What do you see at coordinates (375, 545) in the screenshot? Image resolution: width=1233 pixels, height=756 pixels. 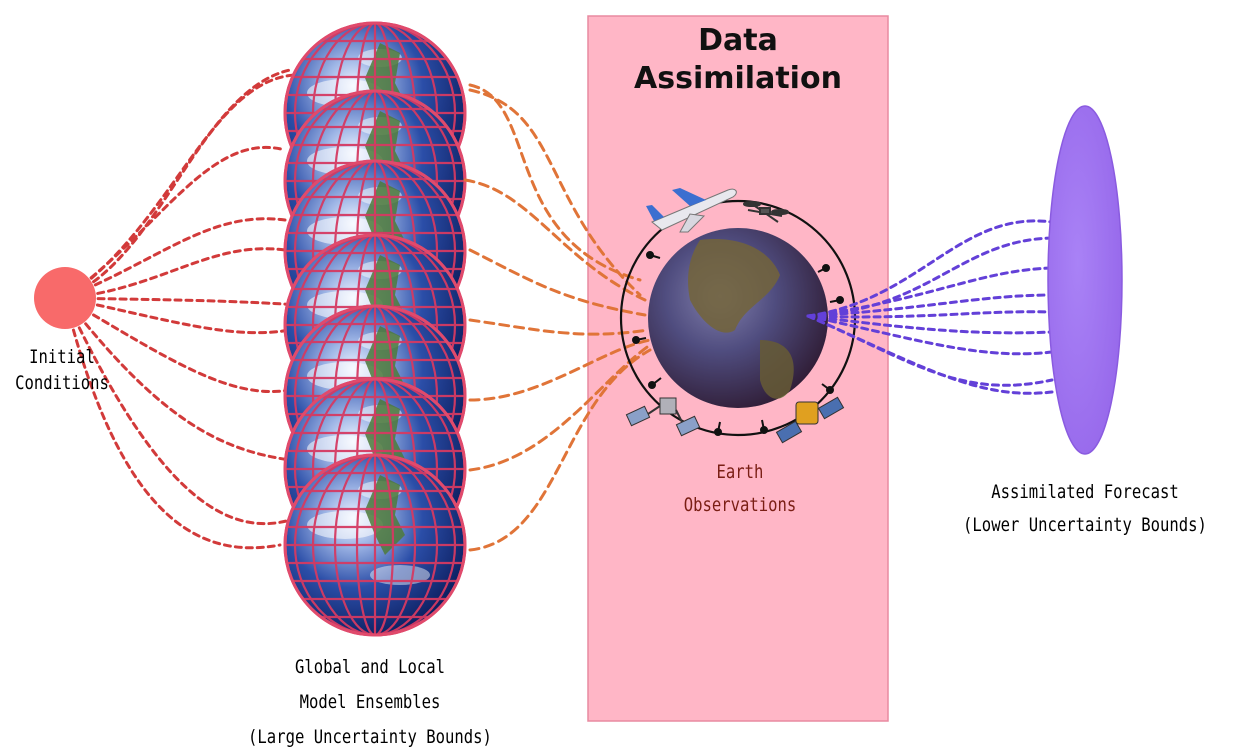 I see `earth-globe-grid-icon` at bounding box center [375, 545].